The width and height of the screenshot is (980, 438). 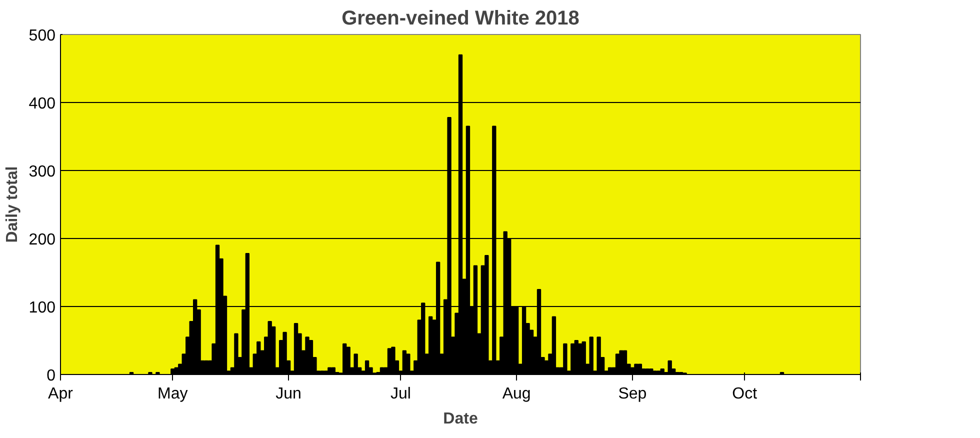 What do you see at coordinates (42, 308) in the screenshot?
I see `y-tick-label: 100` at bounding box center [42, 308].